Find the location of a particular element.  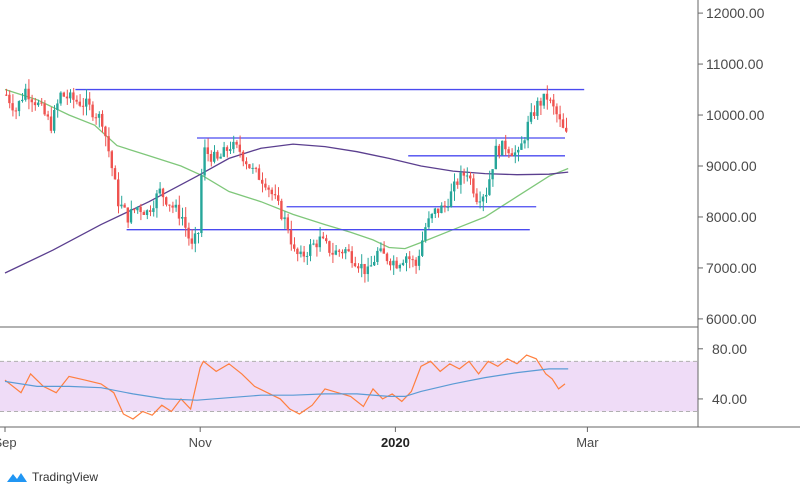

rsi-tick-label: 80.00 is located at coordinates (729, 349).